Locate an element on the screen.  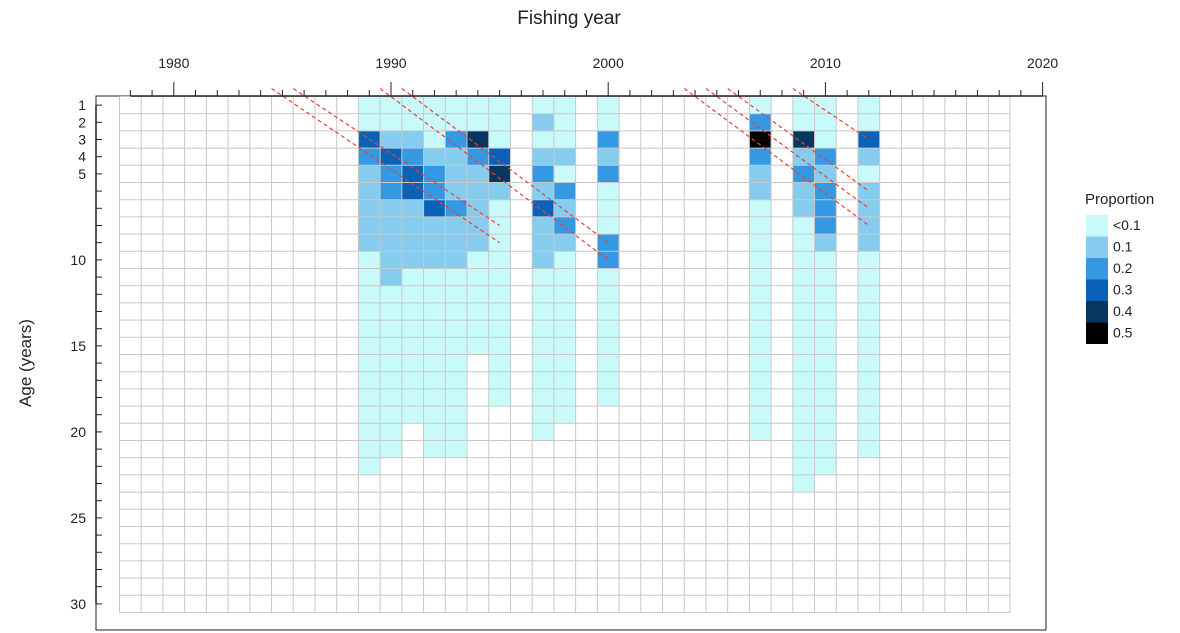
legend-label: 0.4 is located at coordinates (1123, 311).